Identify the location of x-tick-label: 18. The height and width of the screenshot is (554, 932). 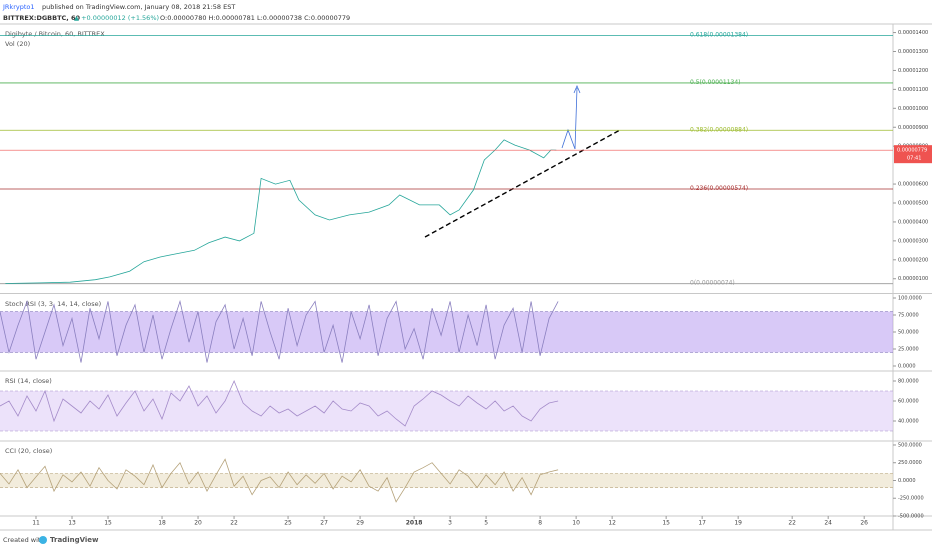
(162, 523).